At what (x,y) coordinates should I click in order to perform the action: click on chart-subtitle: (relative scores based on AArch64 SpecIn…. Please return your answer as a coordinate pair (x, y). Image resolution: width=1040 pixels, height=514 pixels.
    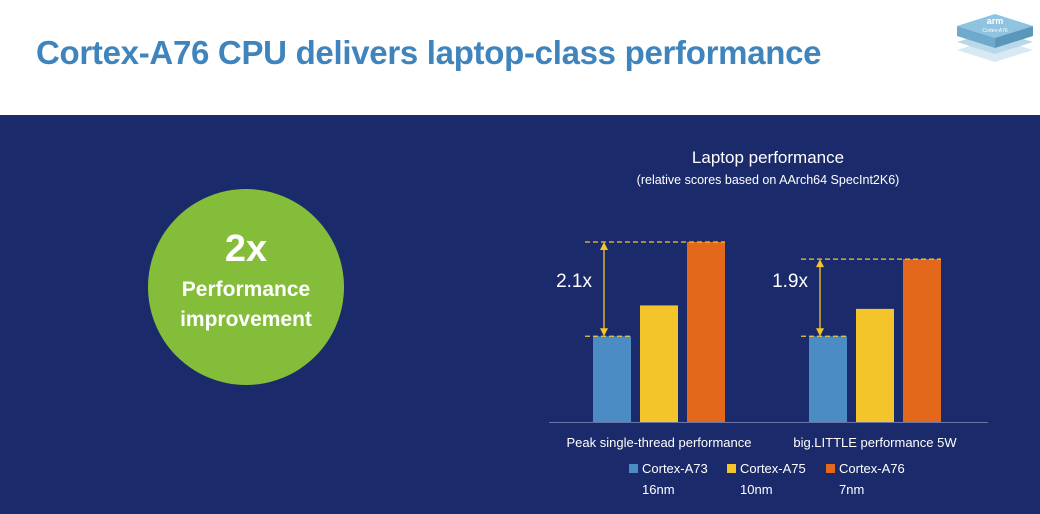
    Looking at the image, I should click on (768, 180).